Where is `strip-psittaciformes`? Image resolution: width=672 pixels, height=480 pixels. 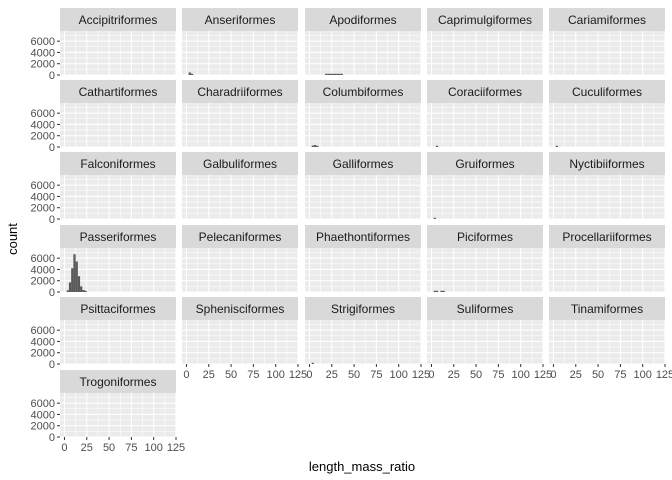 strip-psittaciformes is located at coordinates (118, 308).